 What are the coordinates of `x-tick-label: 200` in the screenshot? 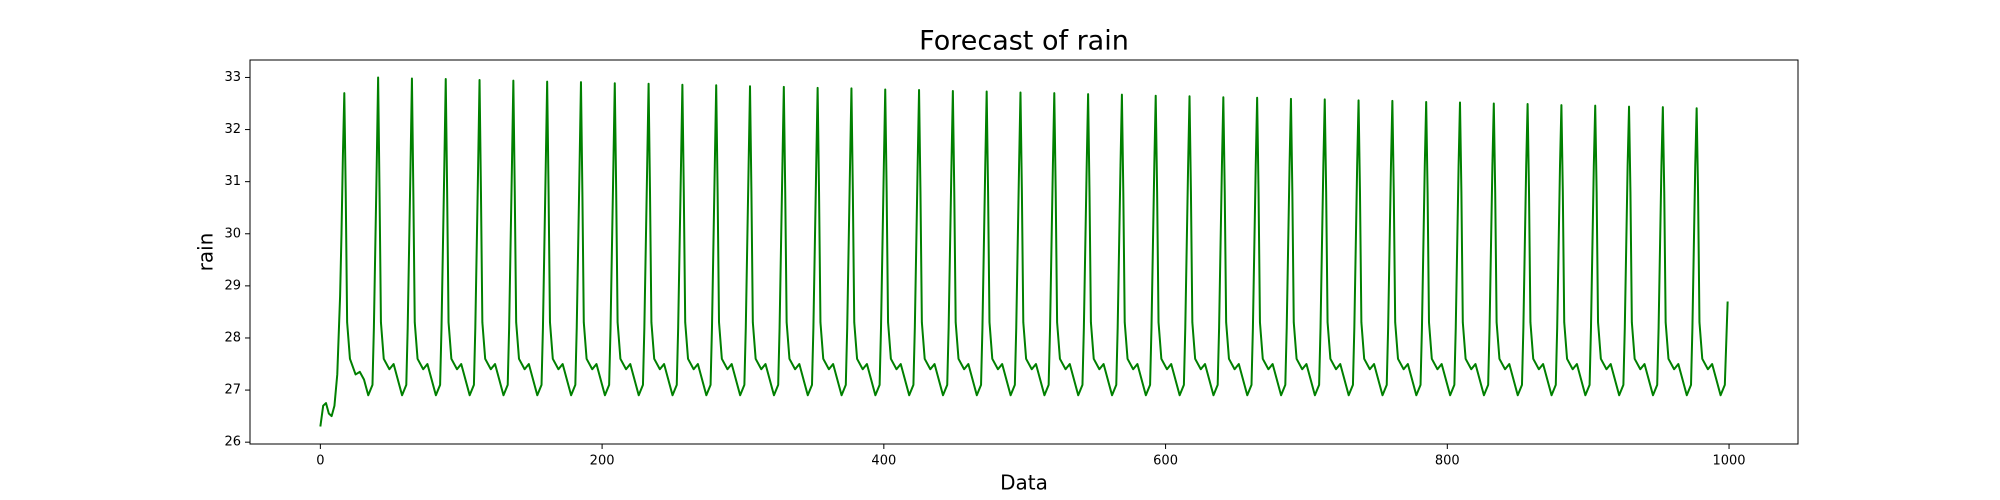 It's located at (602, 461).